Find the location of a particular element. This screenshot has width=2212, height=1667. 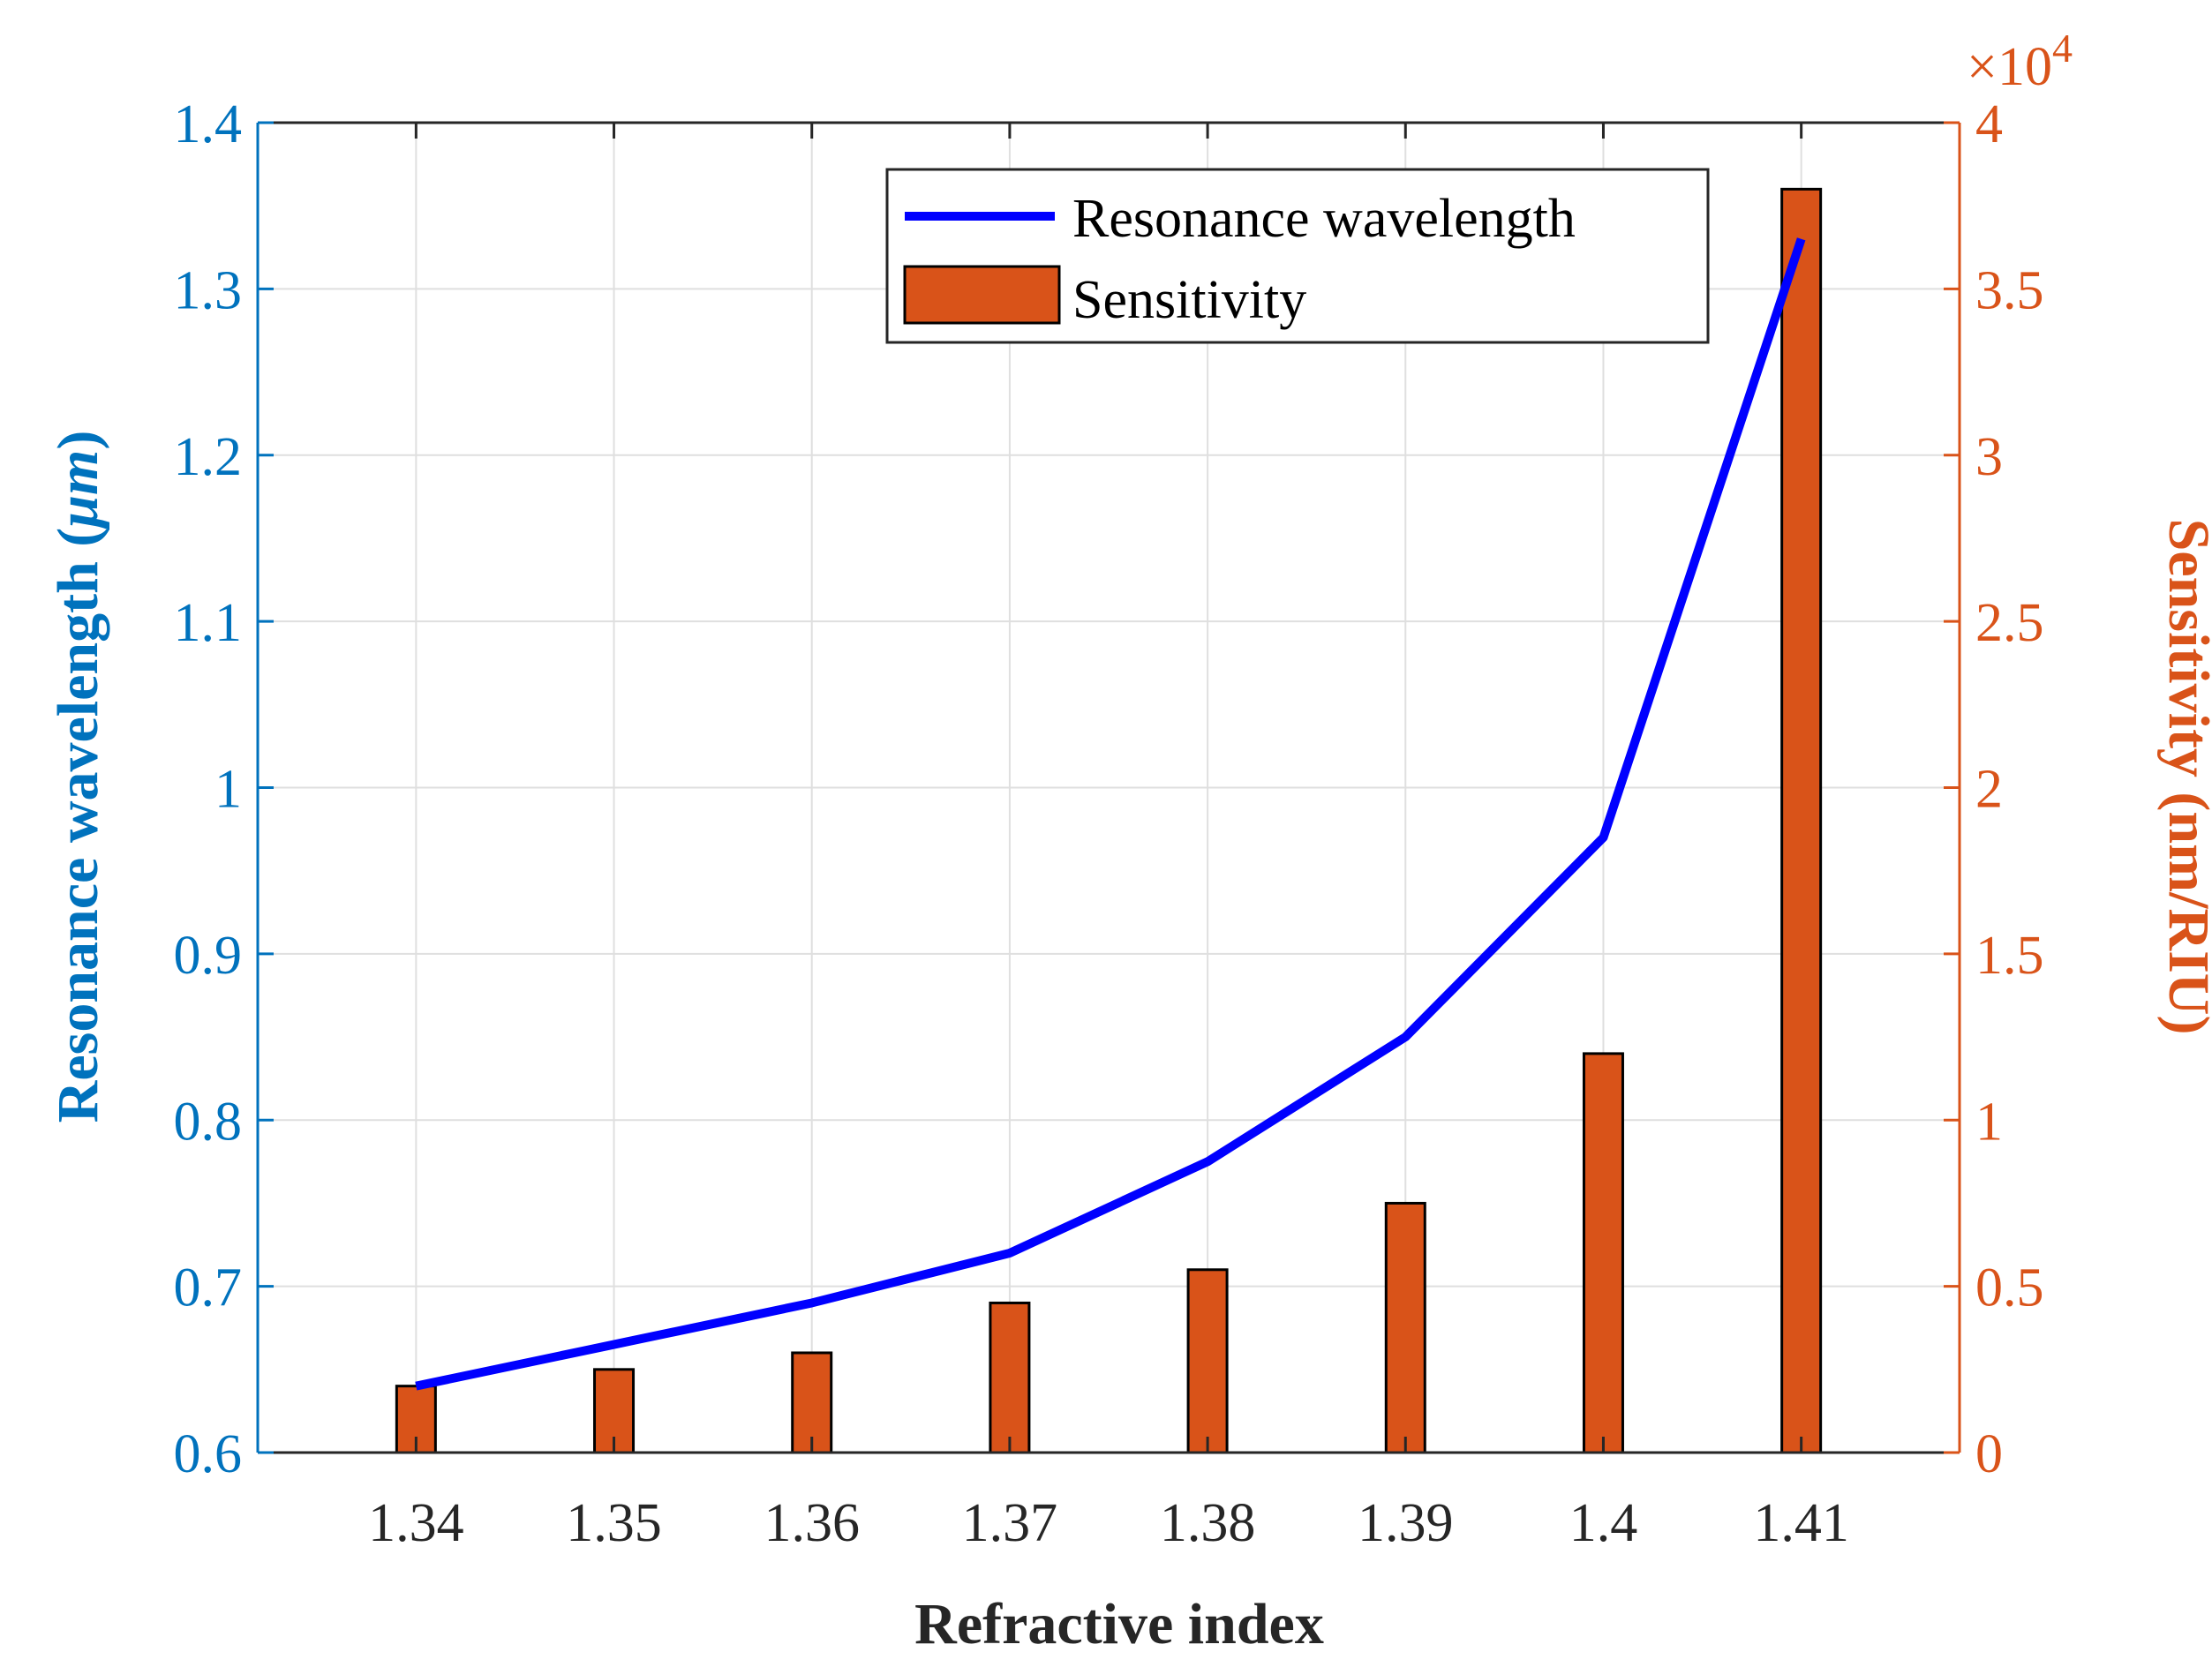

right-tick-label: 1.5 is located at coordinates (2010, 956).